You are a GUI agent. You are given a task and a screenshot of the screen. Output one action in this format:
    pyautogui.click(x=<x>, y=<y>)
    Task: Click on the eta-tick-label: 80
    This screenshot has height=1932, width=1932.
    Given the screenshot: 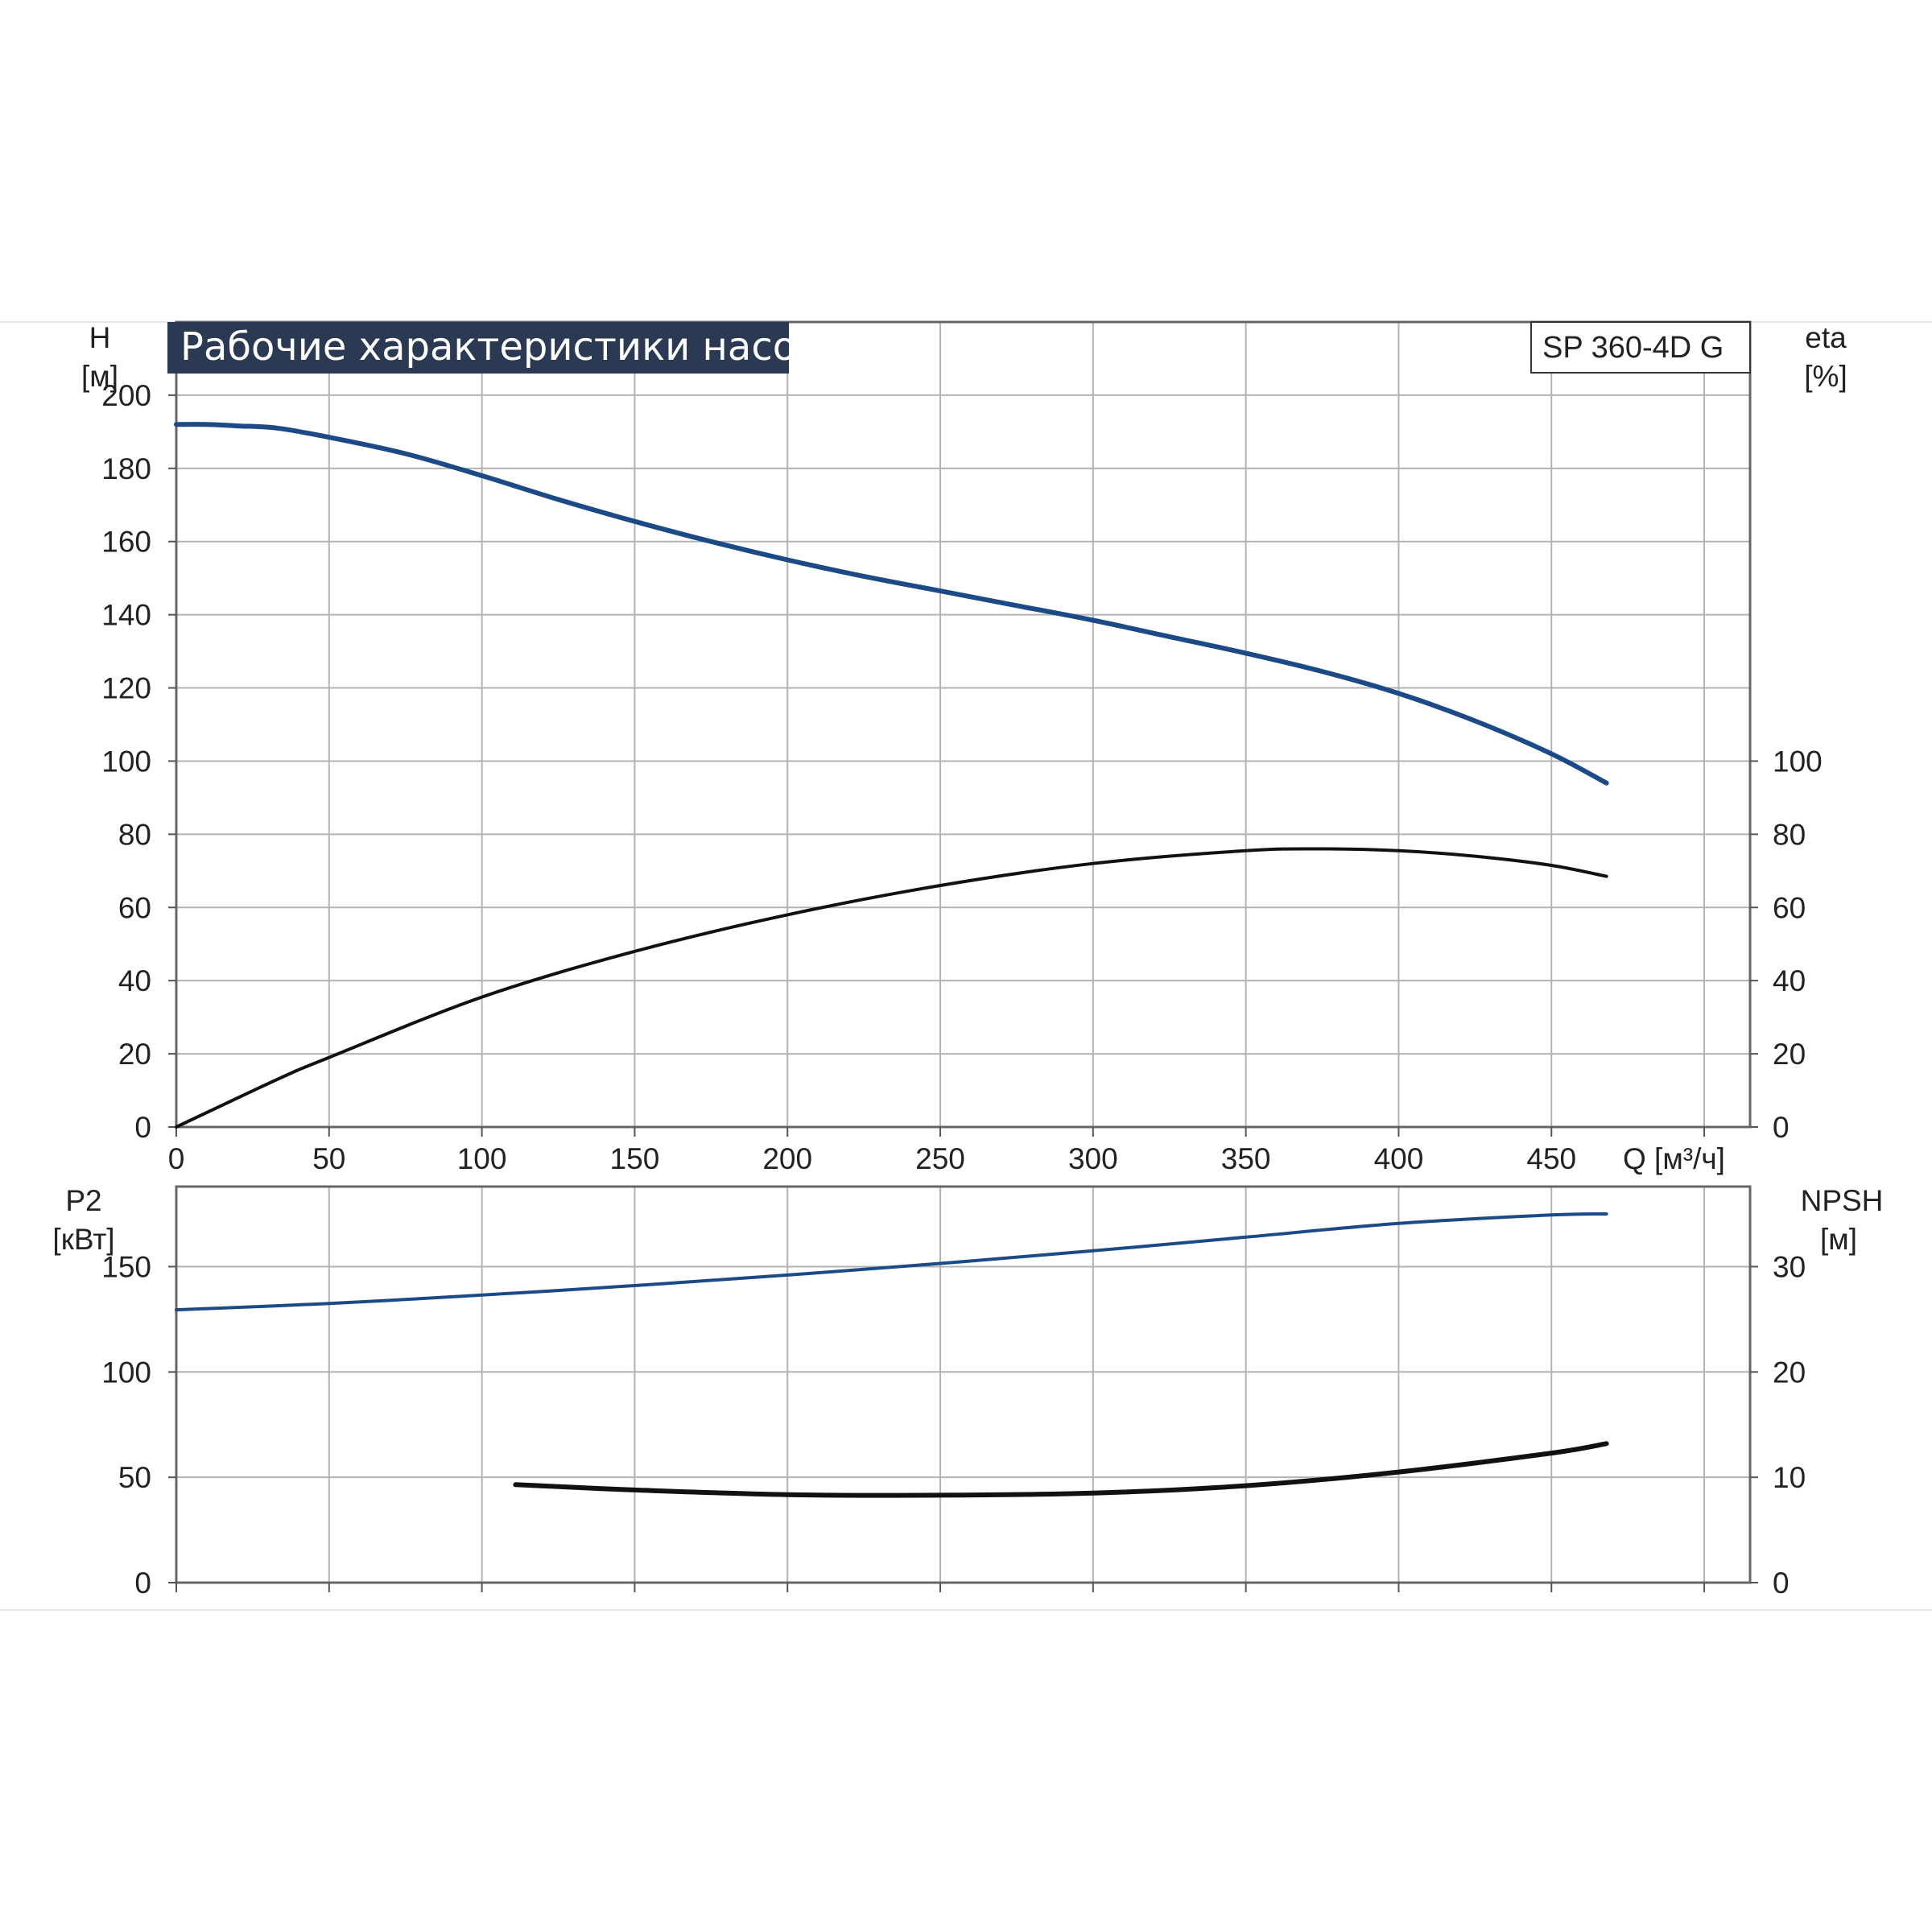 What is the action you would take?
    pyautogui.click(x=1789, y=834)
    